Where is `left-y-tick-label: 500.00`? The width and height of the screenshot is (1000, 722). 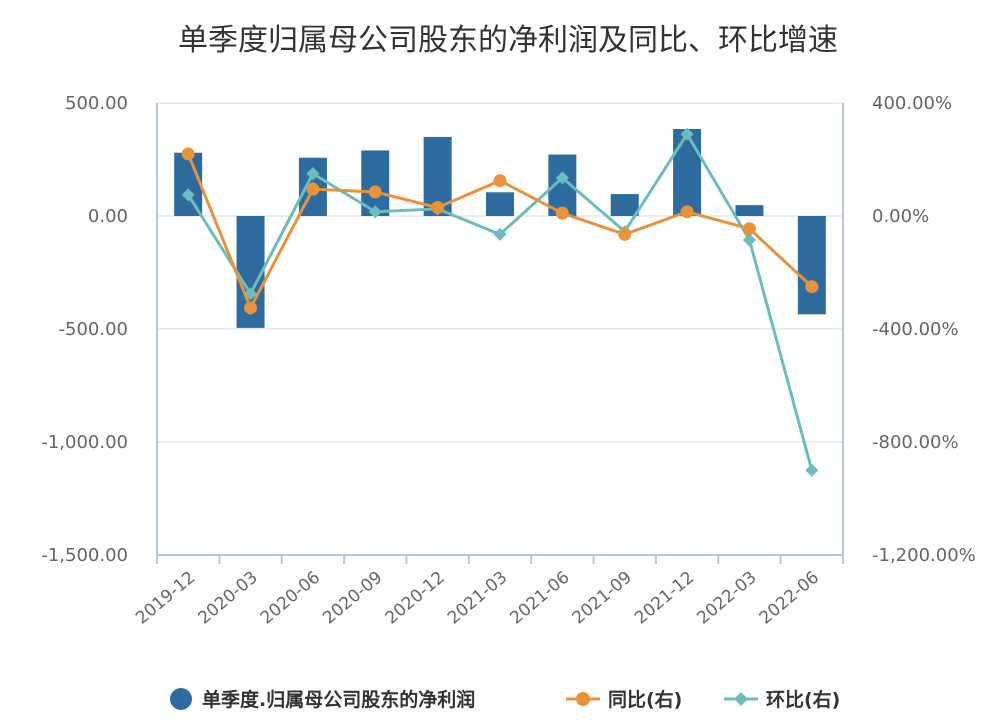 left-y-tick-label: 500.00 is located at coordinates (96, 103).